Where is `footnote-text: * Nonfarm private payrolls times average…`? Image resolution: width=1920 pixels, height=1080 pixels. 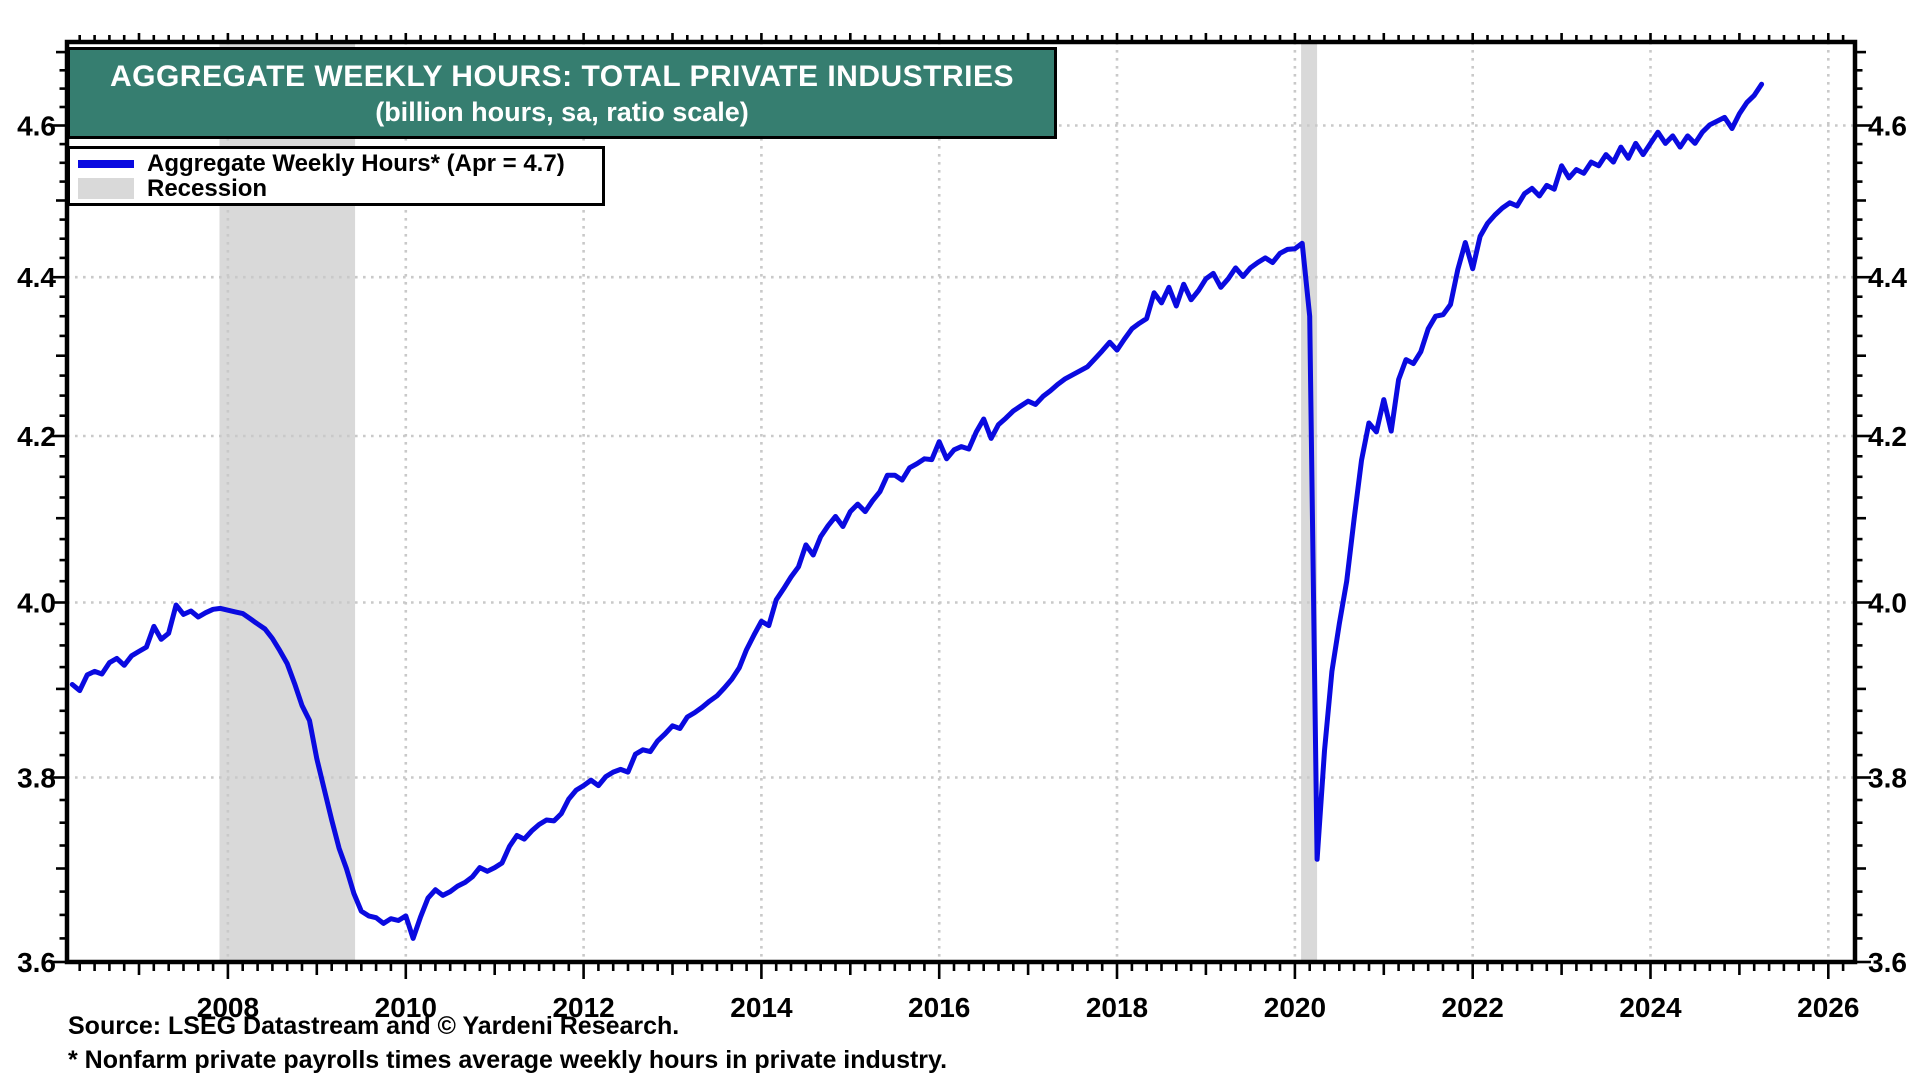
footnote-text: * Nonfarm private payrolls times average… is located at coordinates (508, 1060).